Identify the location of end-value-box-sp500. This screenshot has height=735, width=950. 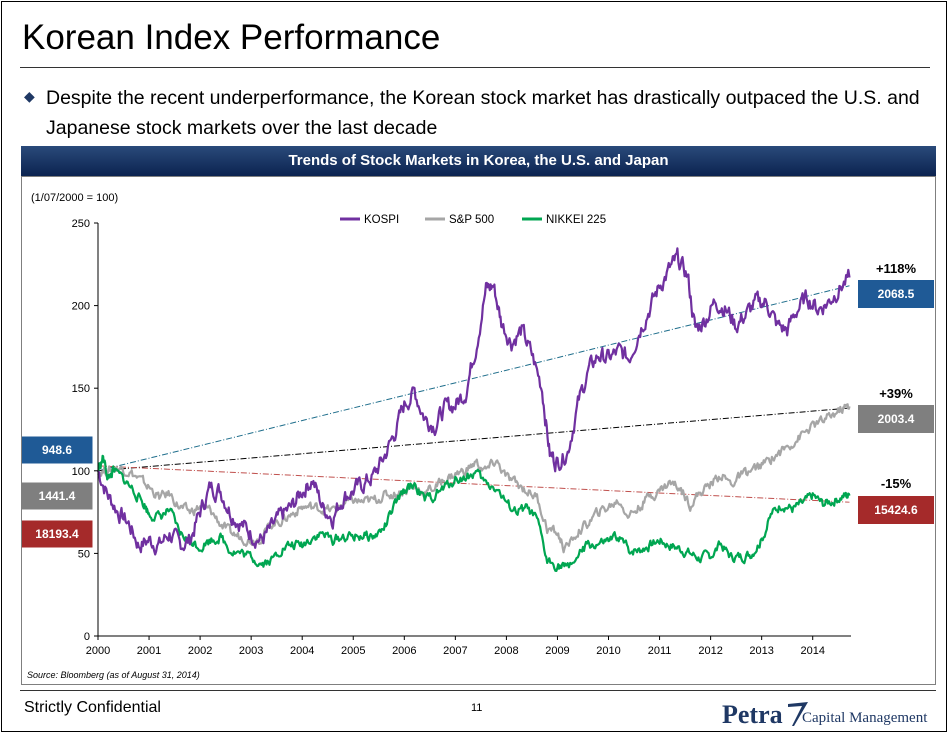
(896, 419).